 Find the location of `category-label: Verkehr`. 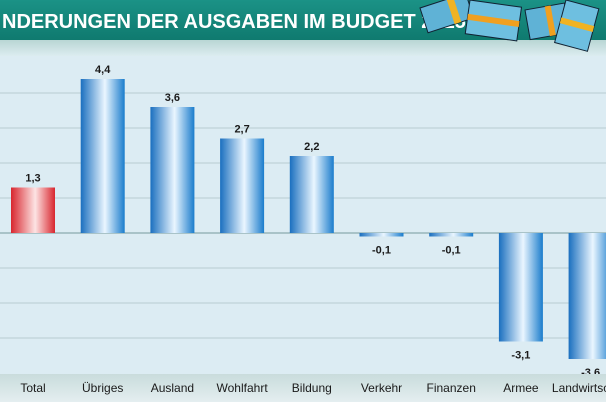

category-label: Verkehr is located at coordinates (381, 388).